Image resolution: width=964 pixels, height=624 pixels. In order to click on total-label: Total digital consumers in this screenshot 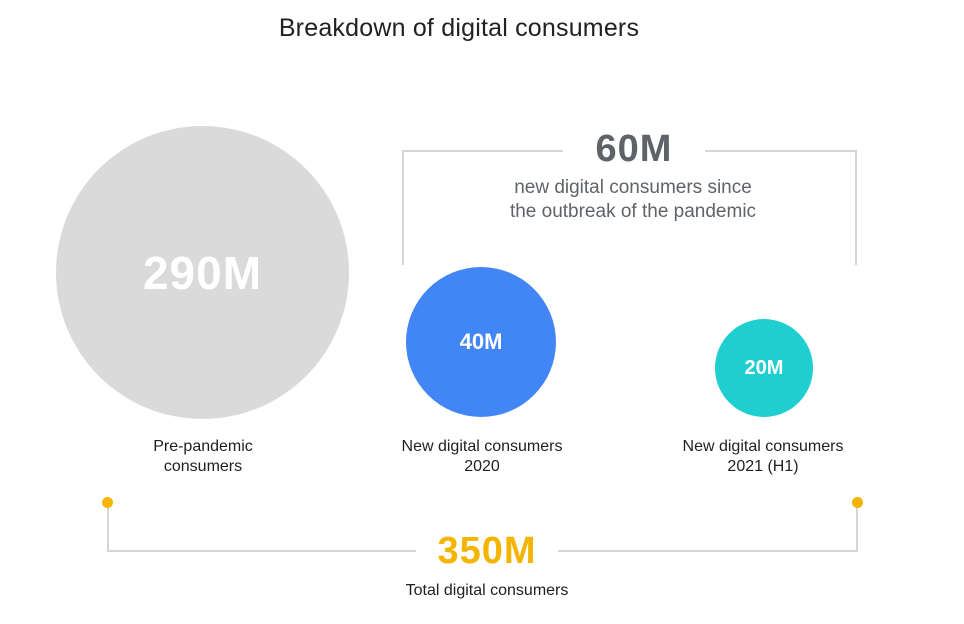, I will do `click(487, 590)`.